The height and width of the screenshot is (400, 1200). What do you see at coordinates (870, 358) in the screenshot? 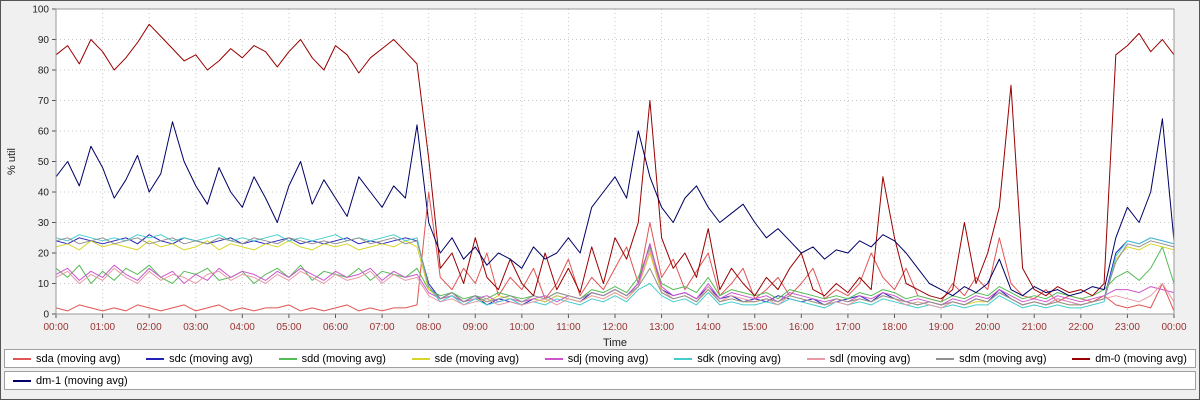
I see `legend-label: sdl (moving avg)` at bounding box center [870, 358].